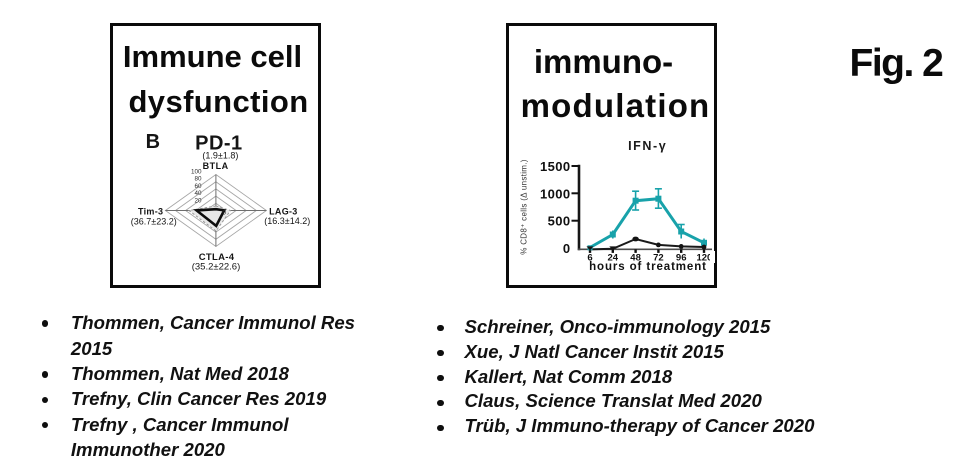  What do you see at coordinates (555, 193) in the screenshot?
I see `svg-text: 1000` at bounding box center [555, 193].